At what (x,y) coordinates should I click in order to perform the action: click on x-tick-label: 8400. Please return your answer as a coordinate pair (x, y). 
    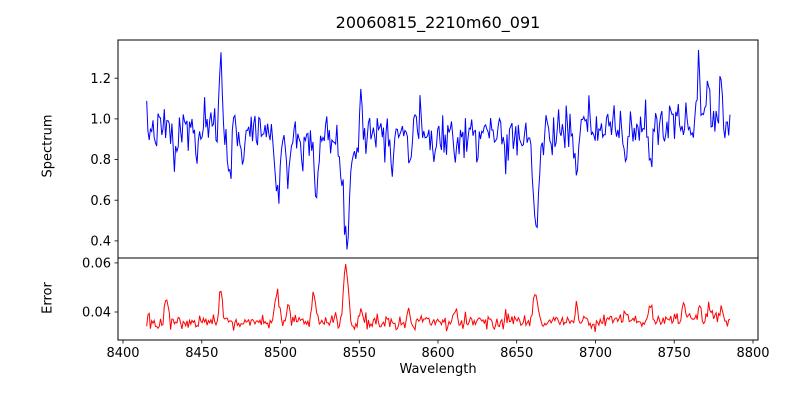
    Looking at the image, I should click on (122, 353).